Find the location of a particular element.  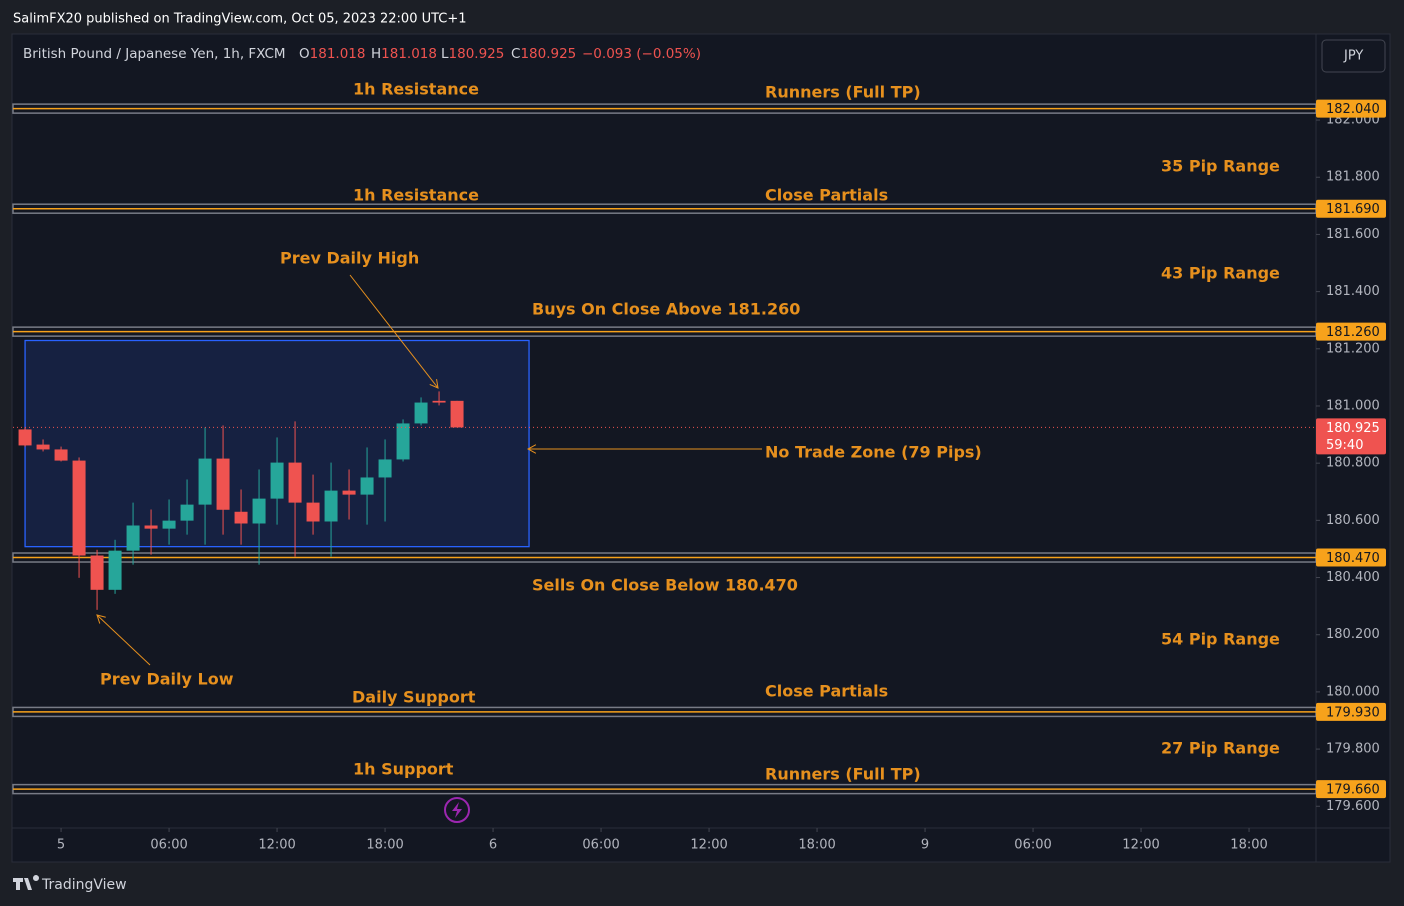

currency: JPY is located at coordinates (1353, 56).